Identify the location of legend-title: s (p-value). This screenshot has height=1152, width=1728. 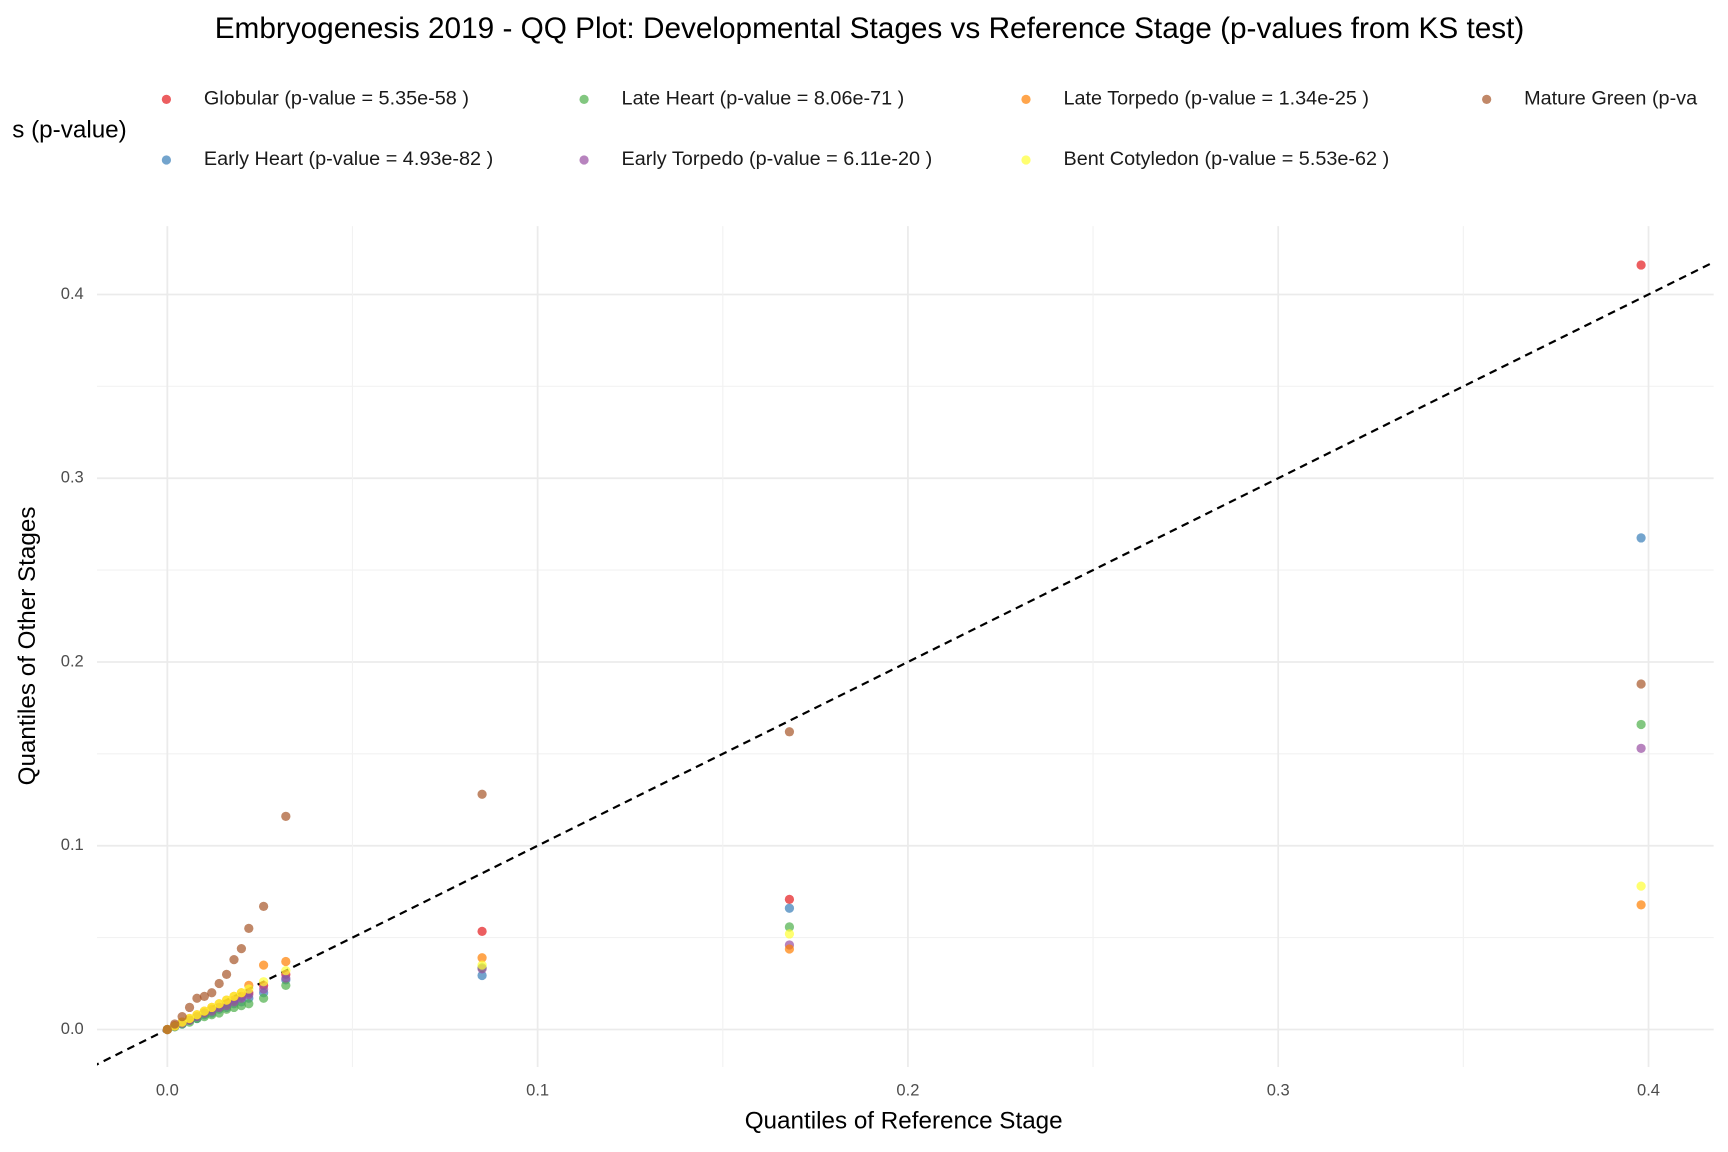
(69, 130).